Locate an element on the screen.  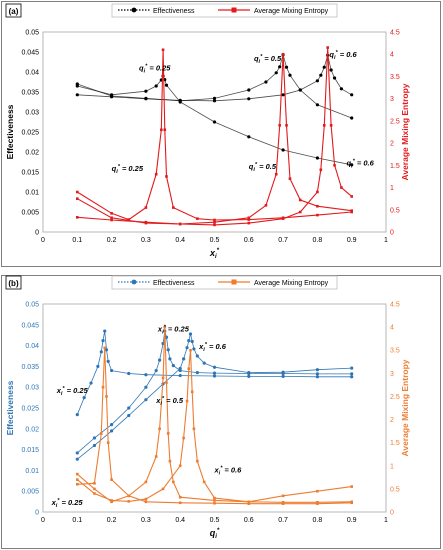
y-right-tick-label: 4 is located at coordinates (392, 55).